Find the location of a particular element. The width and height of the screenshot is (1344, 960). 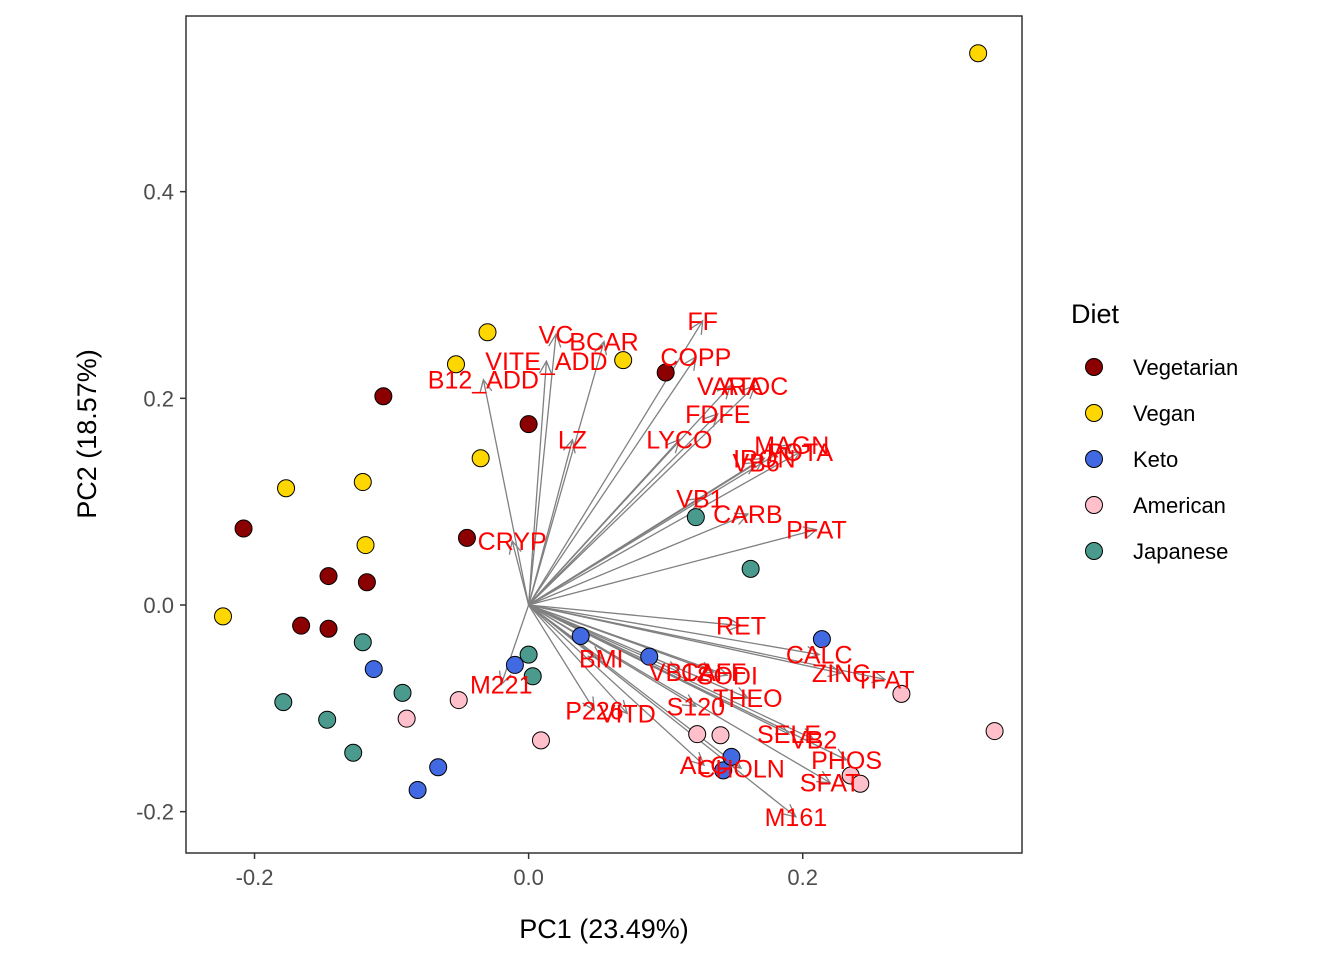

legend-label-vegan: Vegan is located at coordinates (1164, 413).